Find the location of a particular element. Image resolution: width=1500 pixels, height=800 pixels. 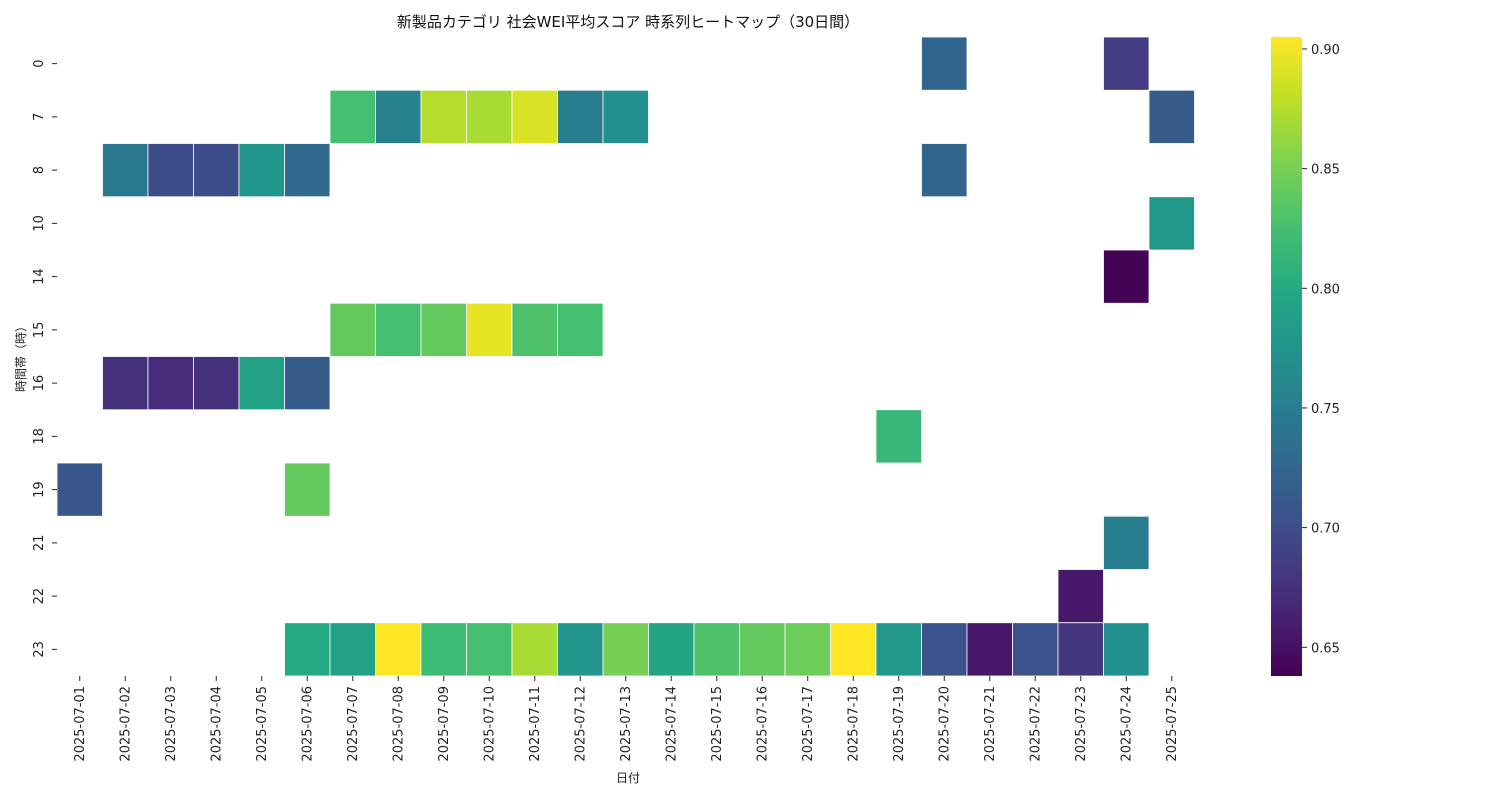

y-axis-ticks: 0 7 8 10 14 15 16 18 19 21 22 23 is located at coordinates (44, 358).